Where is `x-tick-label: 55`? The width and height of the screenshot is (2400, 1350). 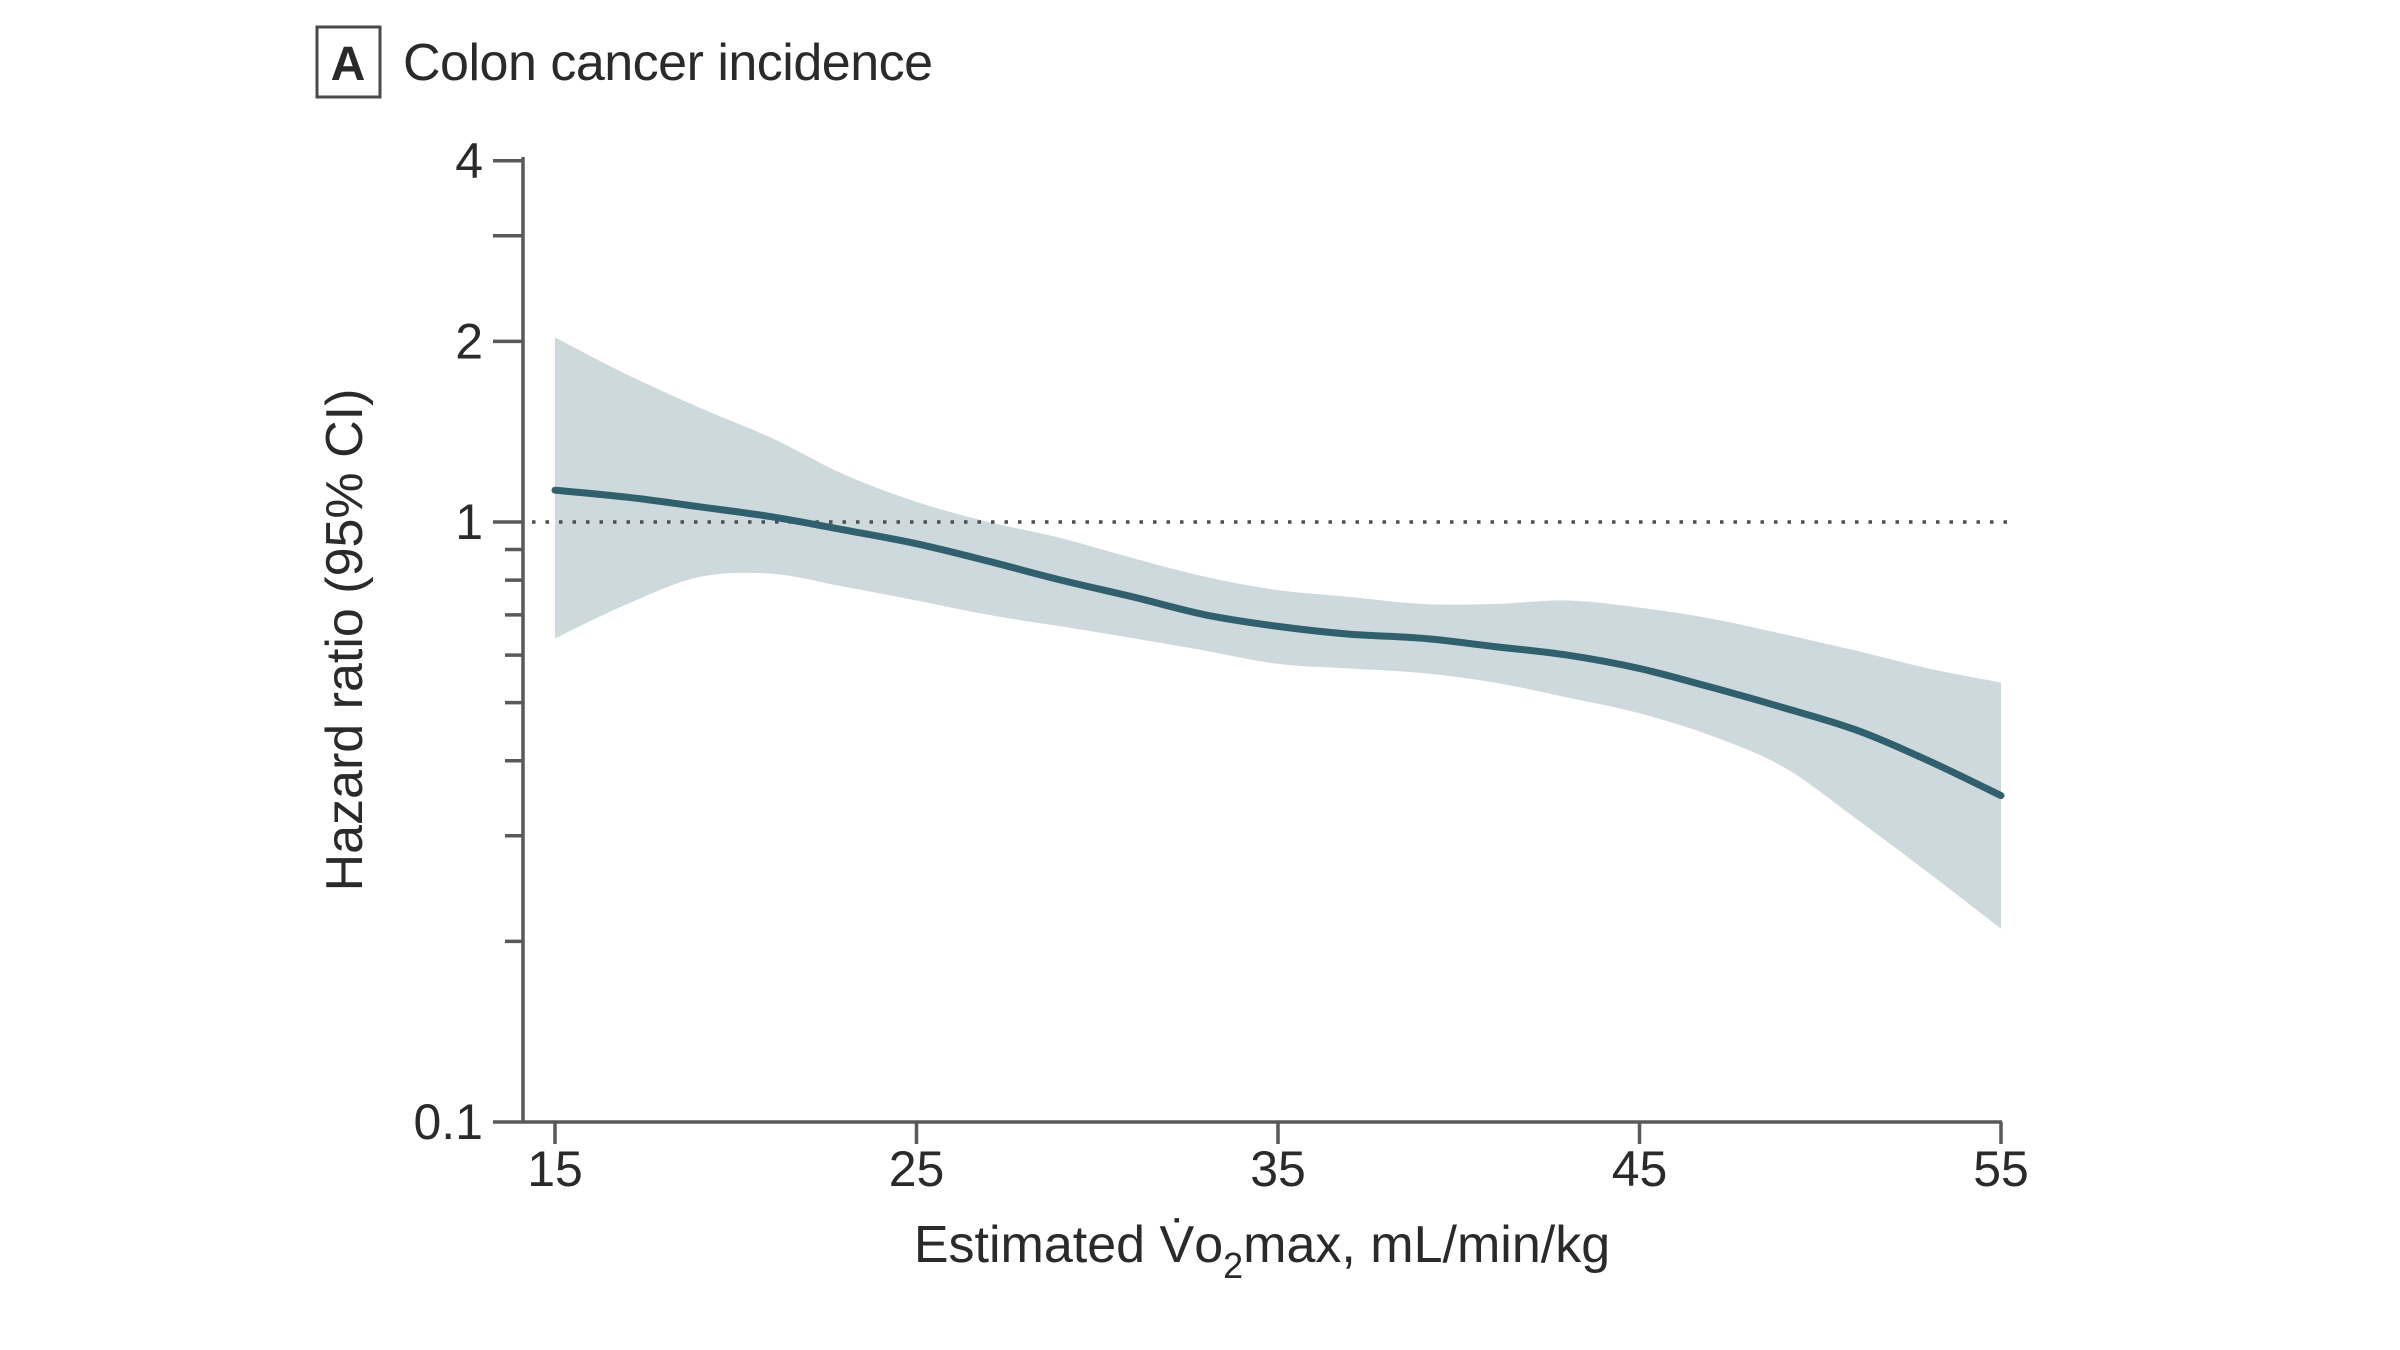 x-tick-label: 55 is located at coordinates (2001, 1169).